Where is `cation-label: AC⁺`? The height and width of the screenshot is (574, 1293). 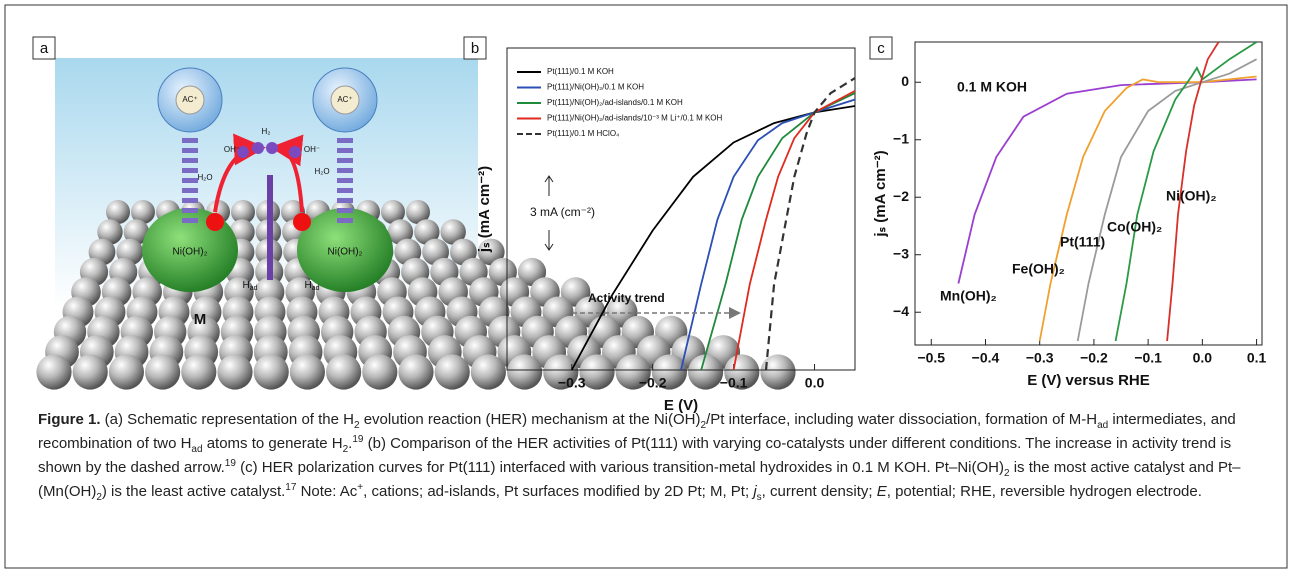
cation-label: AC⁺ is located at coordinates (344, 99).